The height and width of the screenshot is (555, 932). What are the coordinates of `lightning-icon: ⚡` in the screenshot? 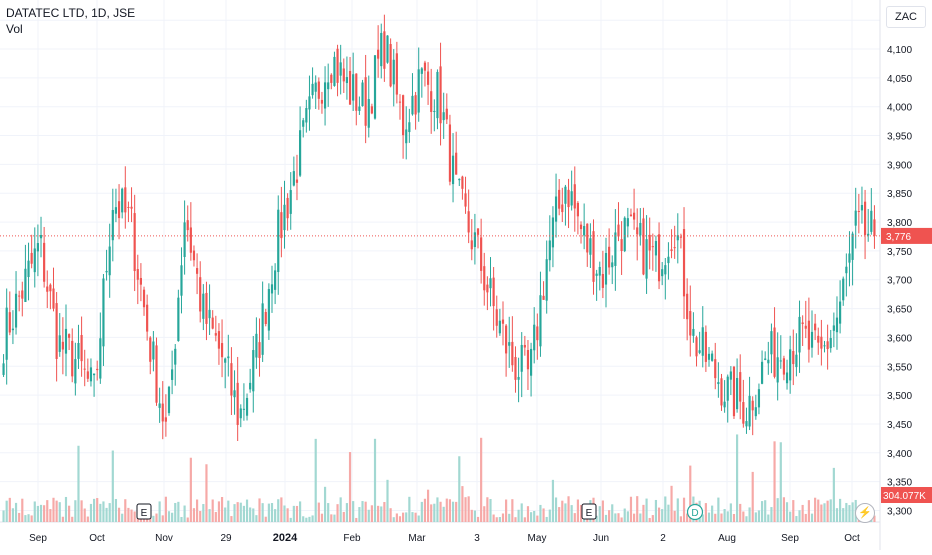 It's located at (865, 513).